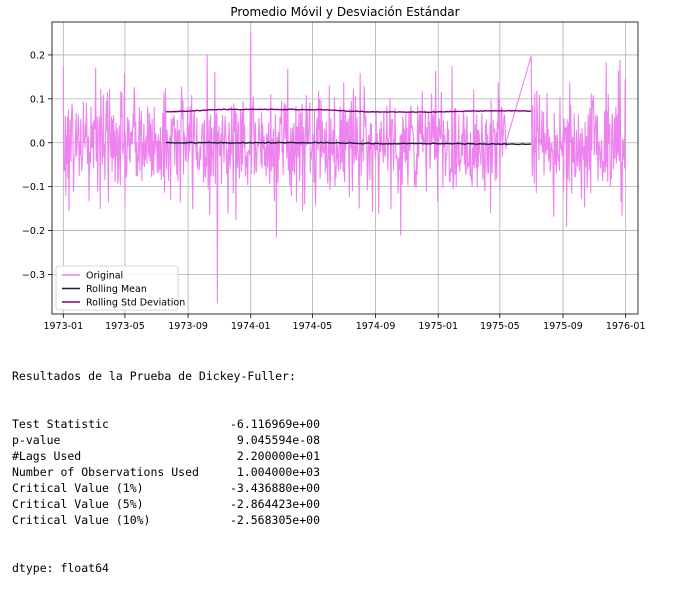  Describe the element at coordinates (104, 276) in the screenshot. I see `legend-label: Original` at that location.